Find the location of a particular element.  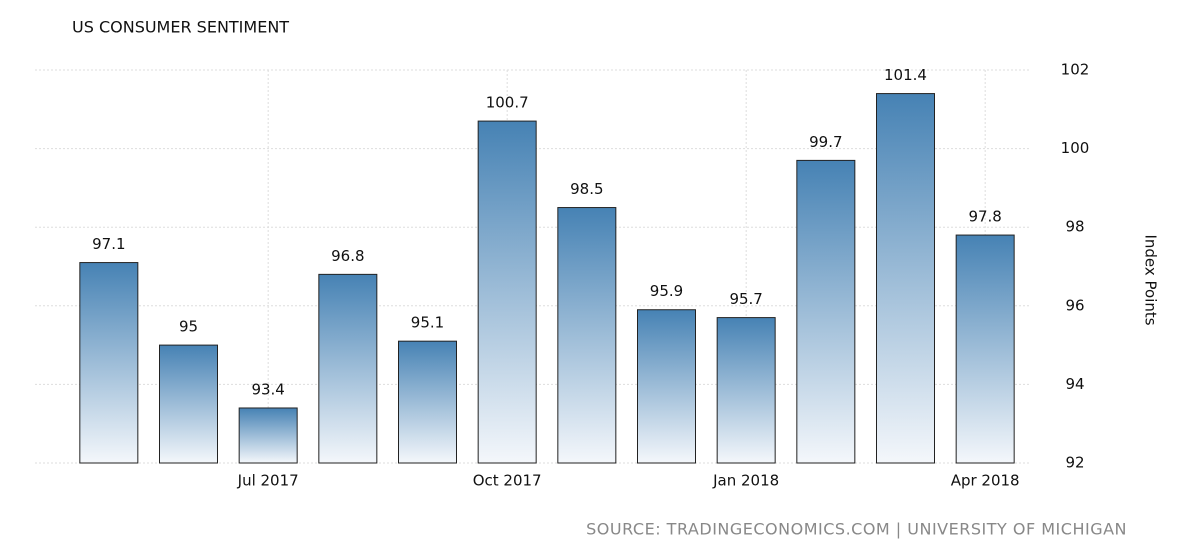

chart-title: US CONSUMER SENTIMENT is located at coordinates (180, 27).